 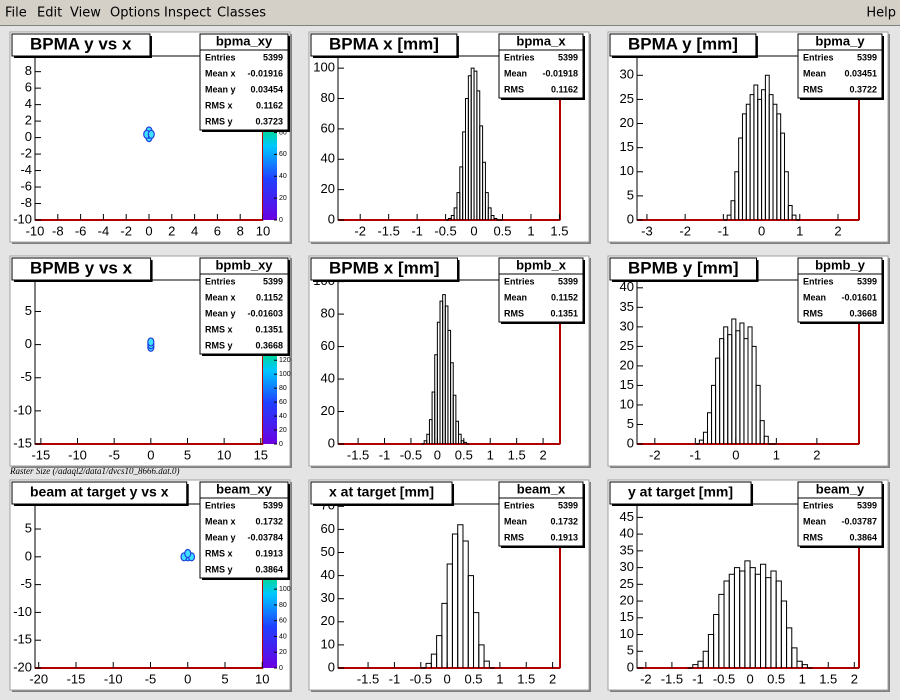 I want to click on menu-item: Classes, so click(x=241, y=13).